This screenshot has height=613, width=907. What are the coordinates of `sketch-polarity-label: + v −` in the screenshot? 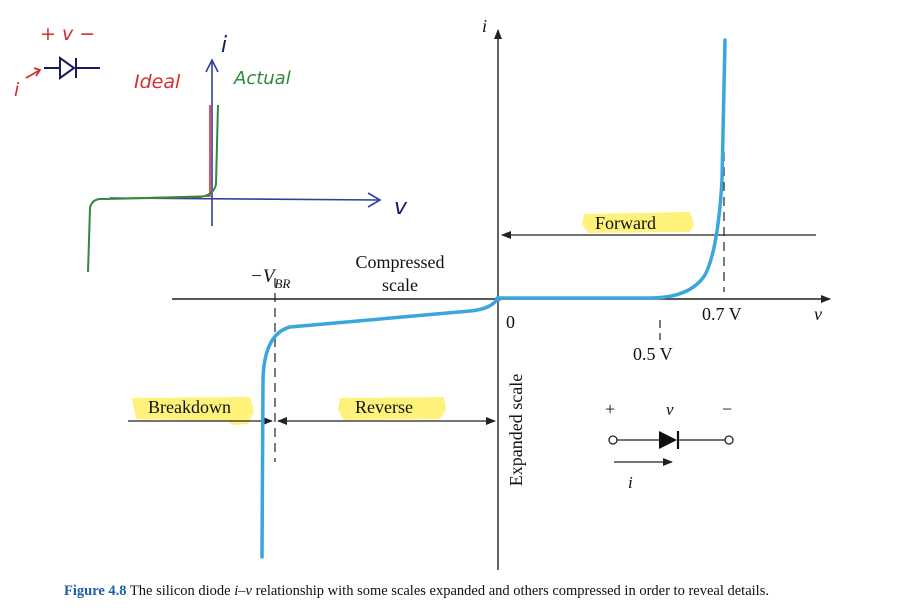 It's located at (67, 34).